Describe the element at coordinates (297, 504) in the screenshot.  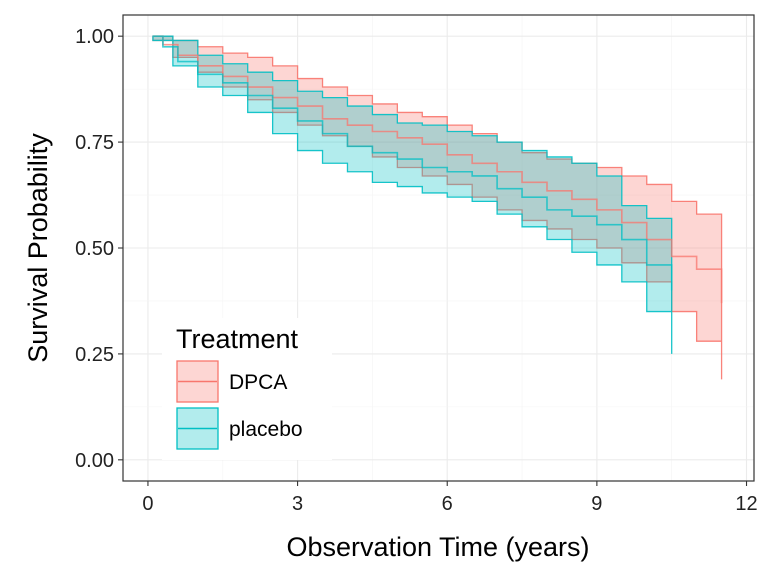
I see `x-tick-label: 3` at that location.